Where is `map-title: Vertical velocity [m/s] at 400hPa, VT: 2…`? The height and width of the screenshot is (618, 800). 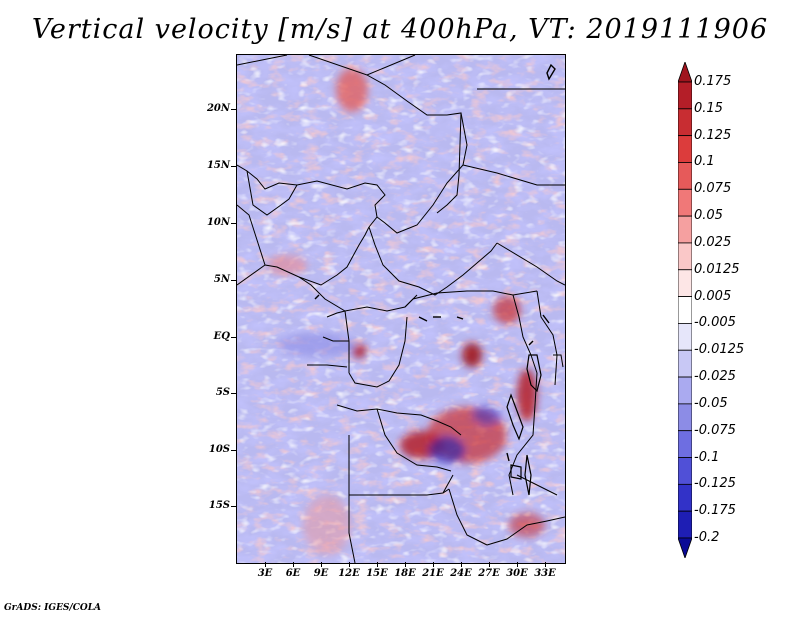
map-title: Vertical velocity [m/s] at 400hPa, VT: 2… is located at coordinates (400, 29).